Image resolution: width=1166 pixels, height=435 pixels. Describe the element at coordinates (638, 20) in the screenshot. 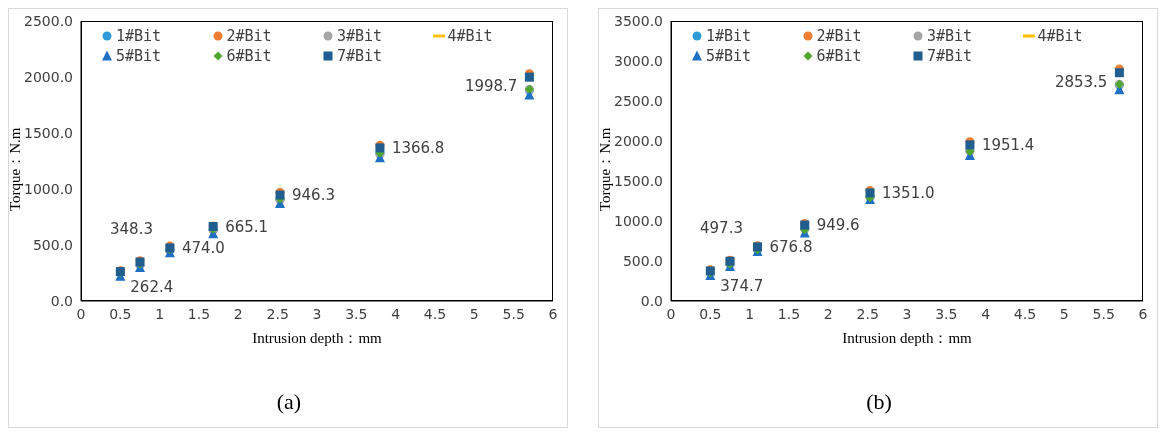

I see `y-tick-label: 3500.0` at that location.